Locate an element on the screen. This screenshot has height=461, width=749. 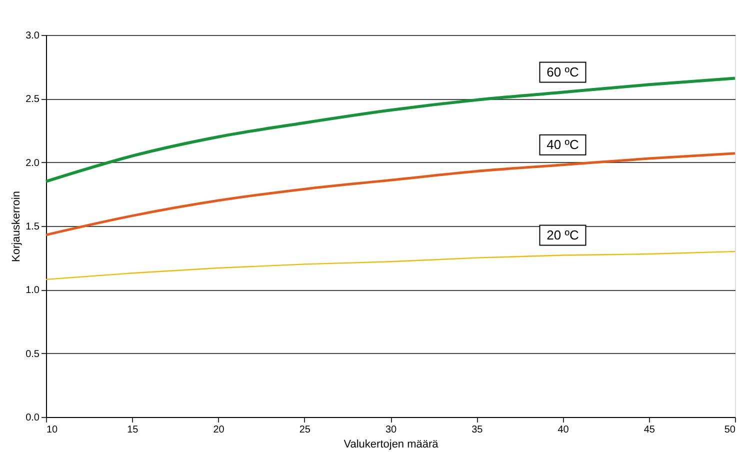
series-label: 20 ºC is located at coordinates (562, 234).